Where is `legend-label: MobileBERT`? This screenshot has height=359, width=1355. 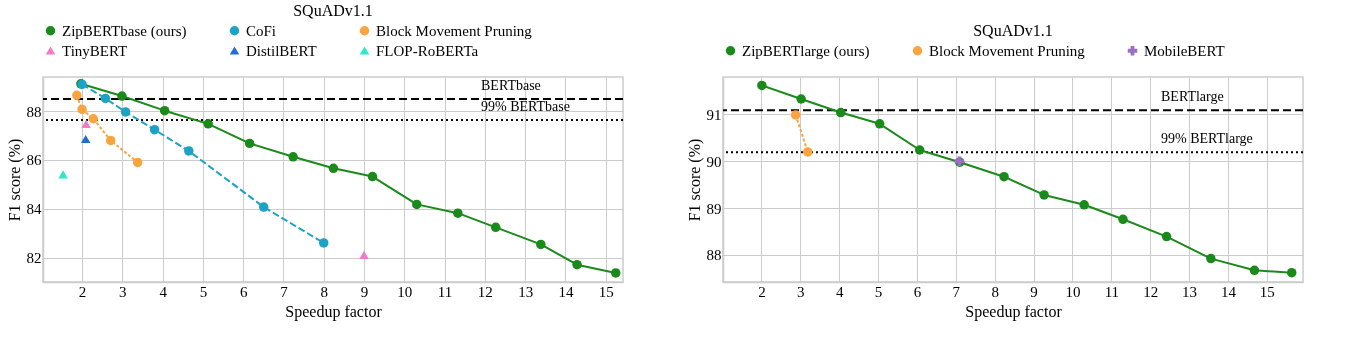 legend-label: MobileBERT is located at coordinates (1184, 50).